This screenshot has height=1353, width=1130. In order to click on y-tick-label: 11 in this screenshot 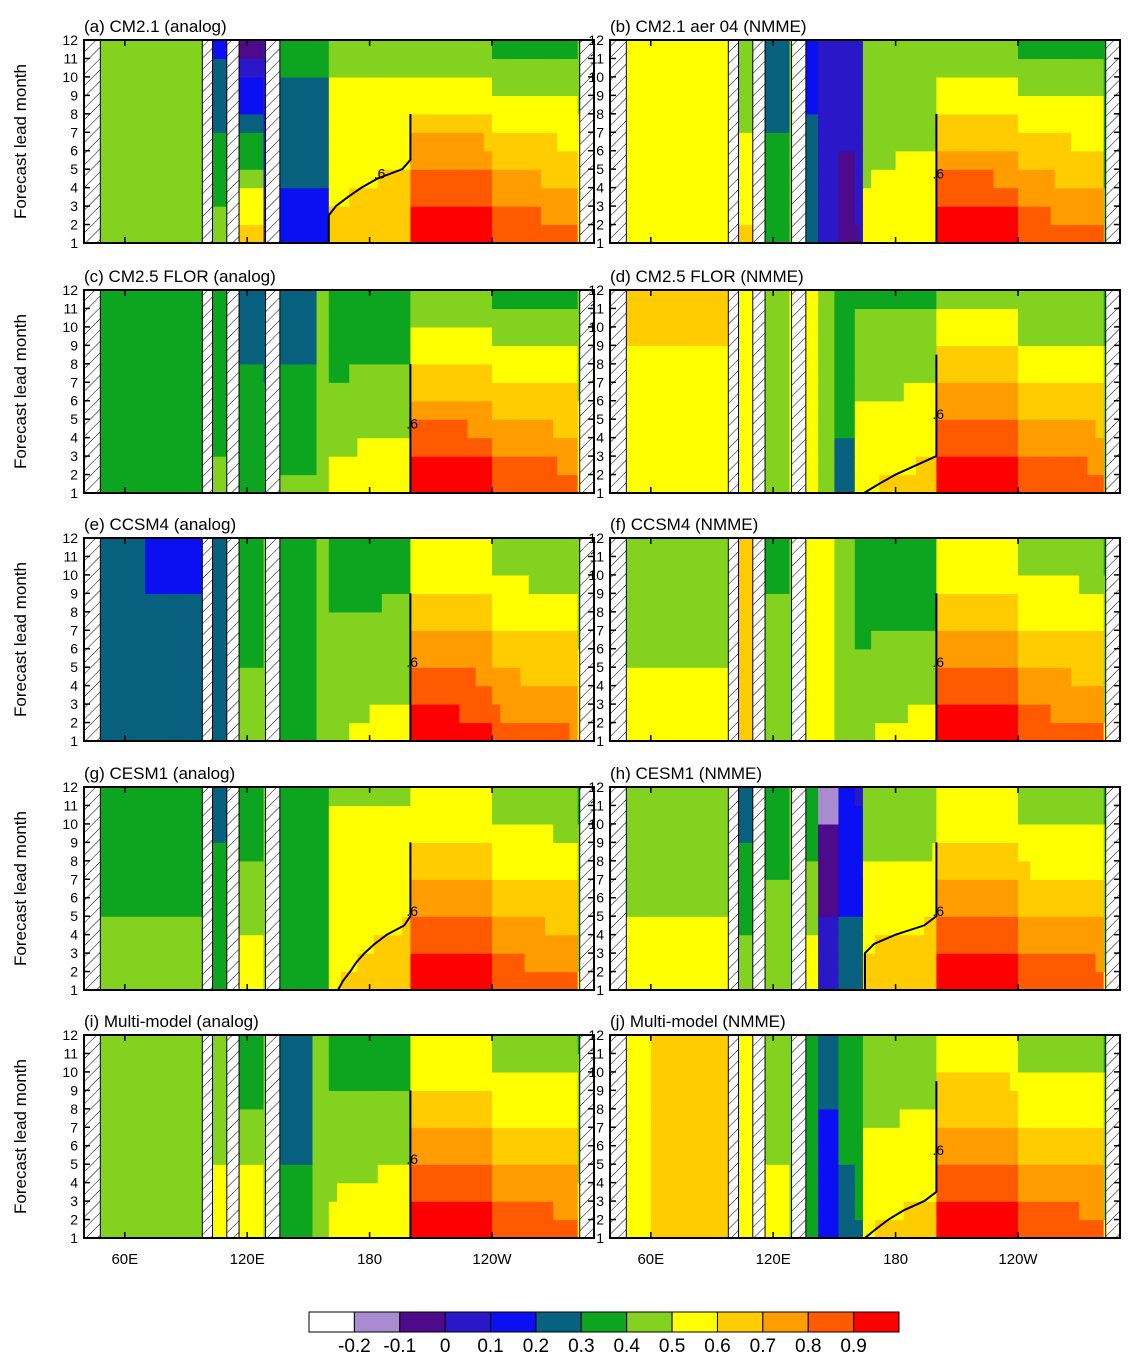, I will do `click(70, 308)`.